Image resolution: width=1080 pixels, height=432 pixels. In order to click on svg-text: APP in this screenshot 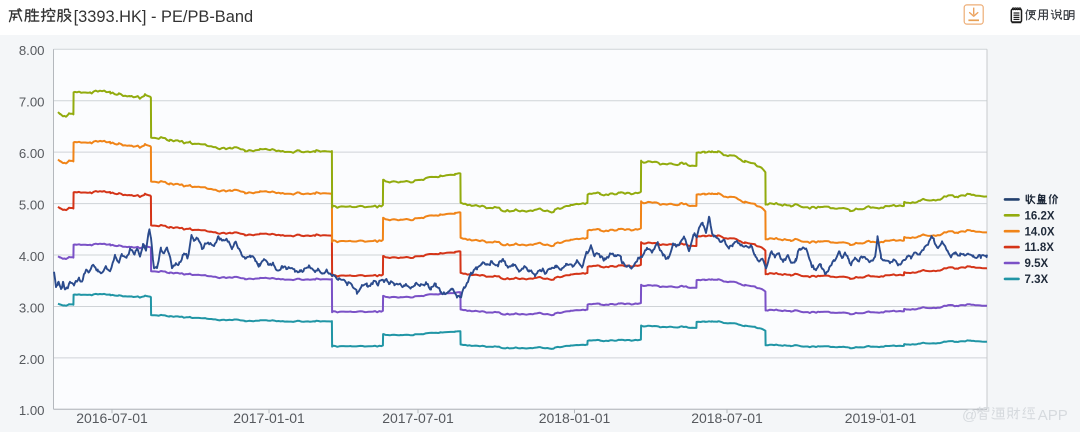, I will do `click(1053, 415)`.